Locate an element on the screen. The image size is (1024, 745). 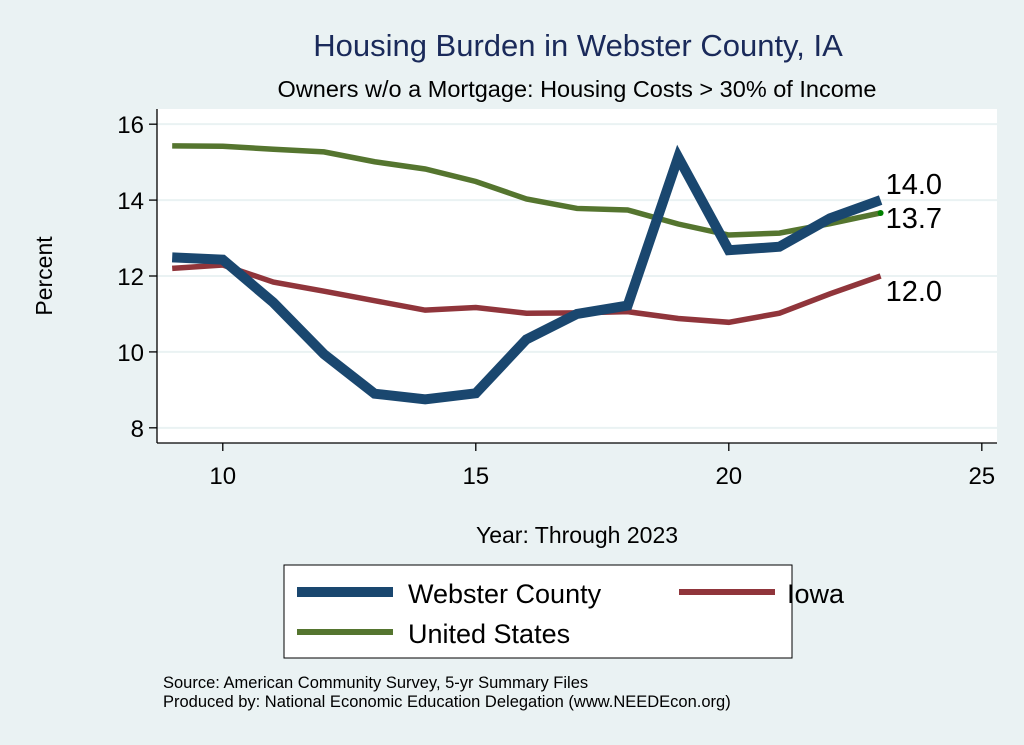
end-label-webster-county: 14.0 is located at coordinates (914, 185).